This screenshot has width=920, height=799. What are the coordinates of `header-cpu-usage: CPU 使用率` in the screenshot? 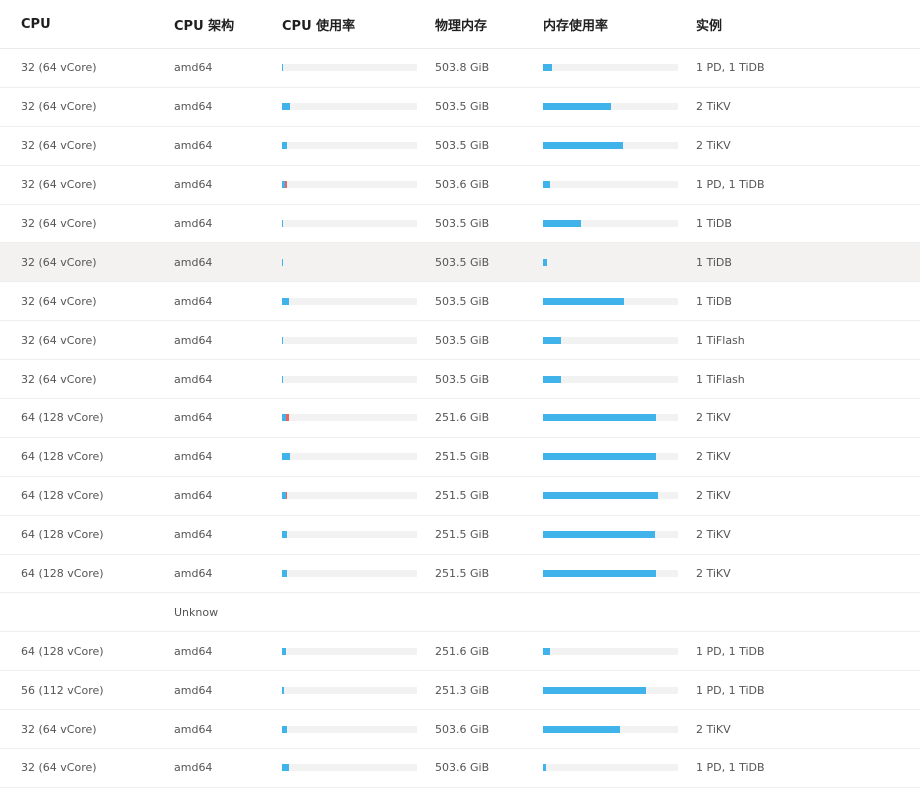 It's located at (319, 26).